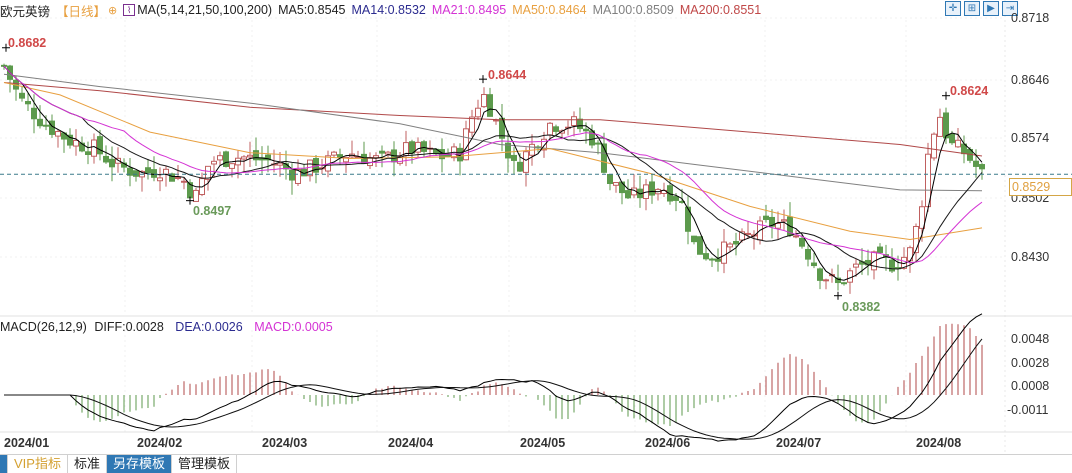 This screenshot has width=1072, height=473. Describe the element at coordinates (1030, 363) in the screenshot. I see `macd-tick: 0.0028` at that location.